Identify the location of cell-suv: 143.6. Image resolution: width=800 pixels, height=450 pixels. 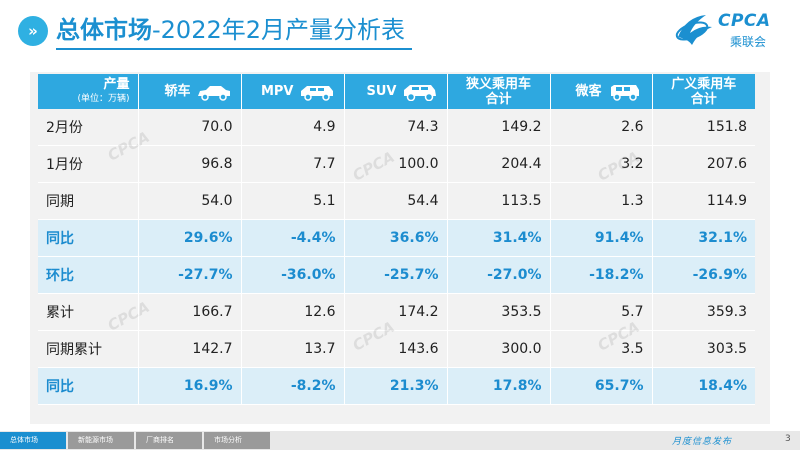
(396, 349).